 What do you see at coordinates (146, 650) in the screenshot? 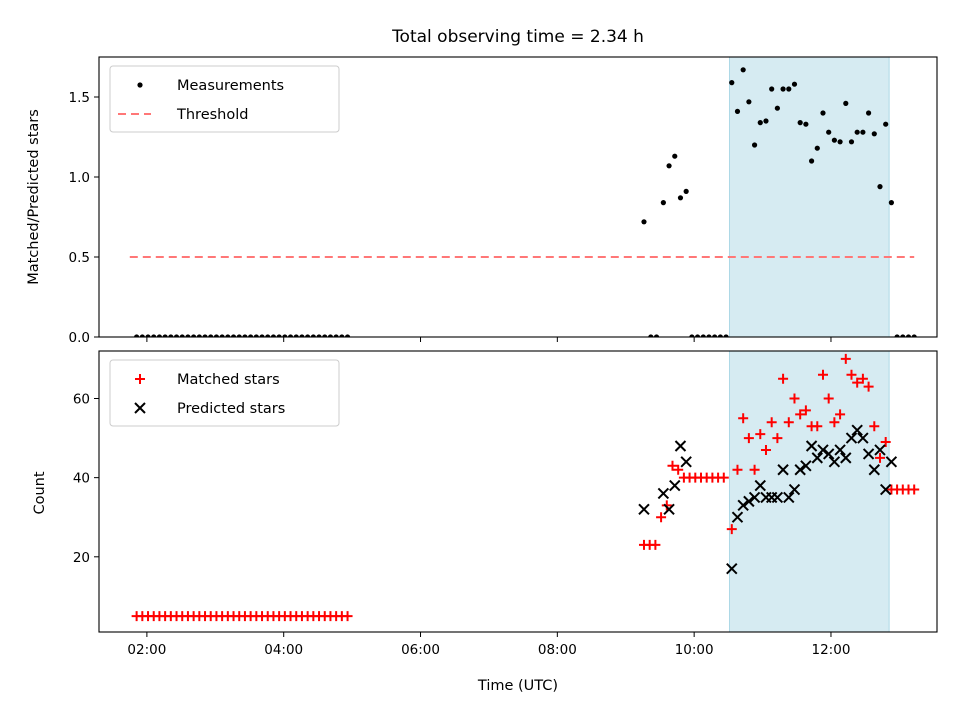
I see `bottom-x-tick-label: 02:00` at bounding box center [146, 650].